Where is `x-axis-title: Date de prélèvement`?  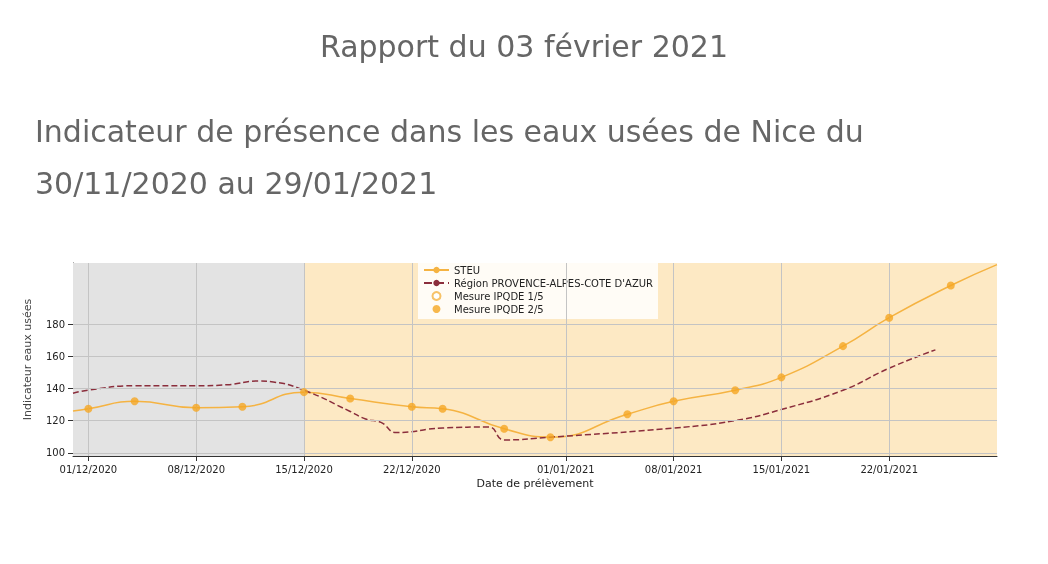 x-axis-title: Date de prélèvement is located at coordinates (535, 483).